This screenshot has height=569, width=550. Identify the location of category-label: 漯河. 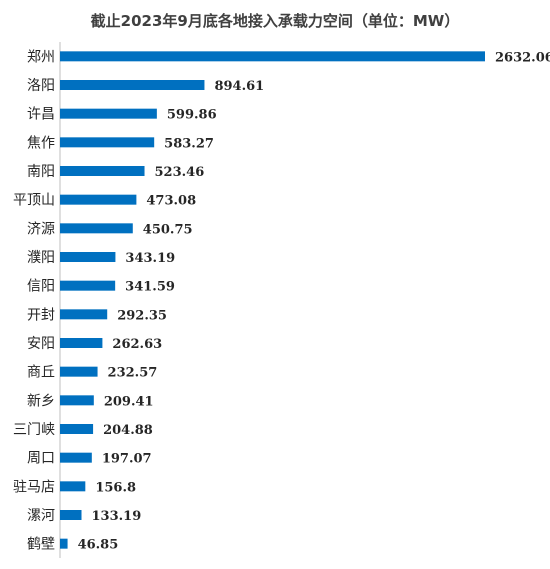
(41, 516).